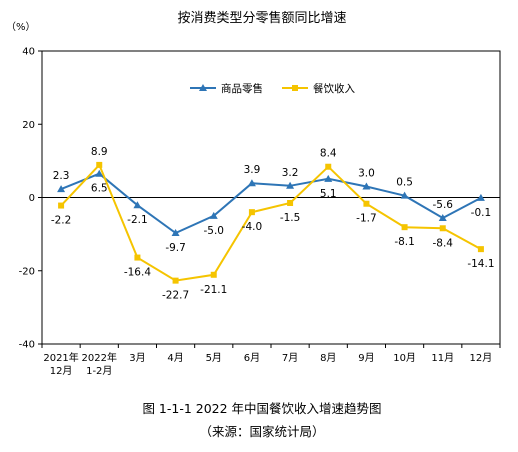 The width and height of the screenshot is (518, 452). Describe the element at coordinates (21, 27) in the screenshot. I see `y-axis-unit: （%）` at that location.